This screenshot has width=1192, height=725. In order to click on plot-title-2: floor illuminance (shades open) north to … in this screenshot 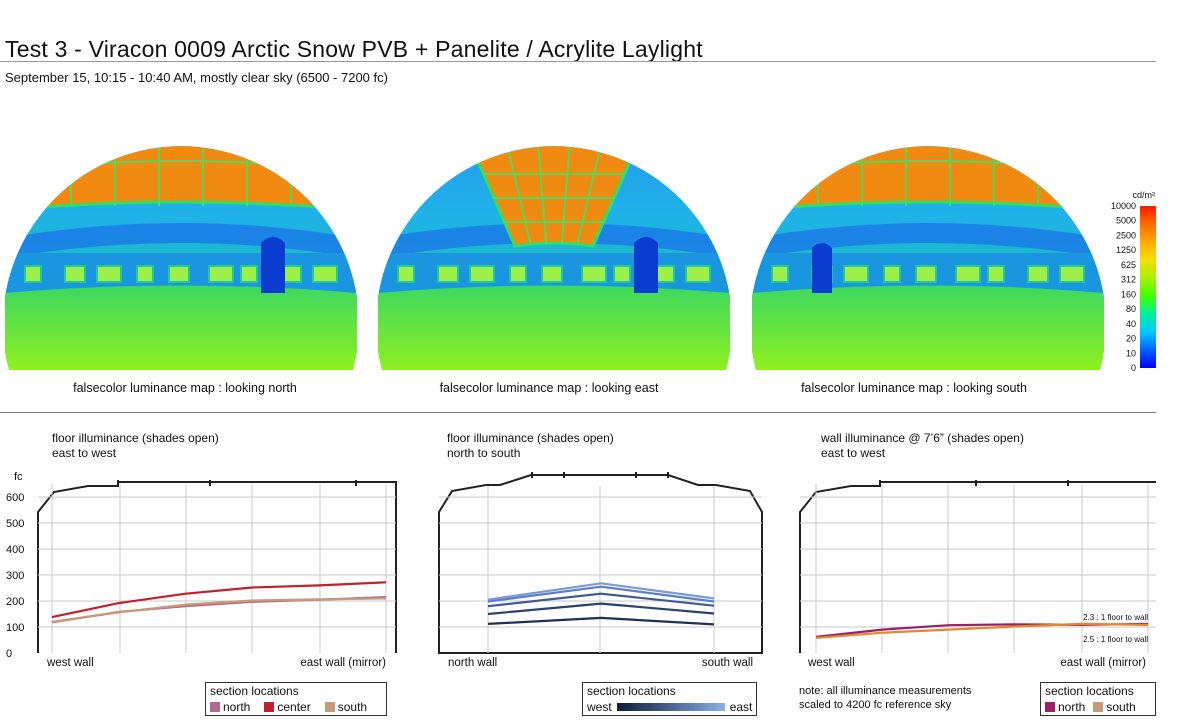, I will do `click(530, 445)`.